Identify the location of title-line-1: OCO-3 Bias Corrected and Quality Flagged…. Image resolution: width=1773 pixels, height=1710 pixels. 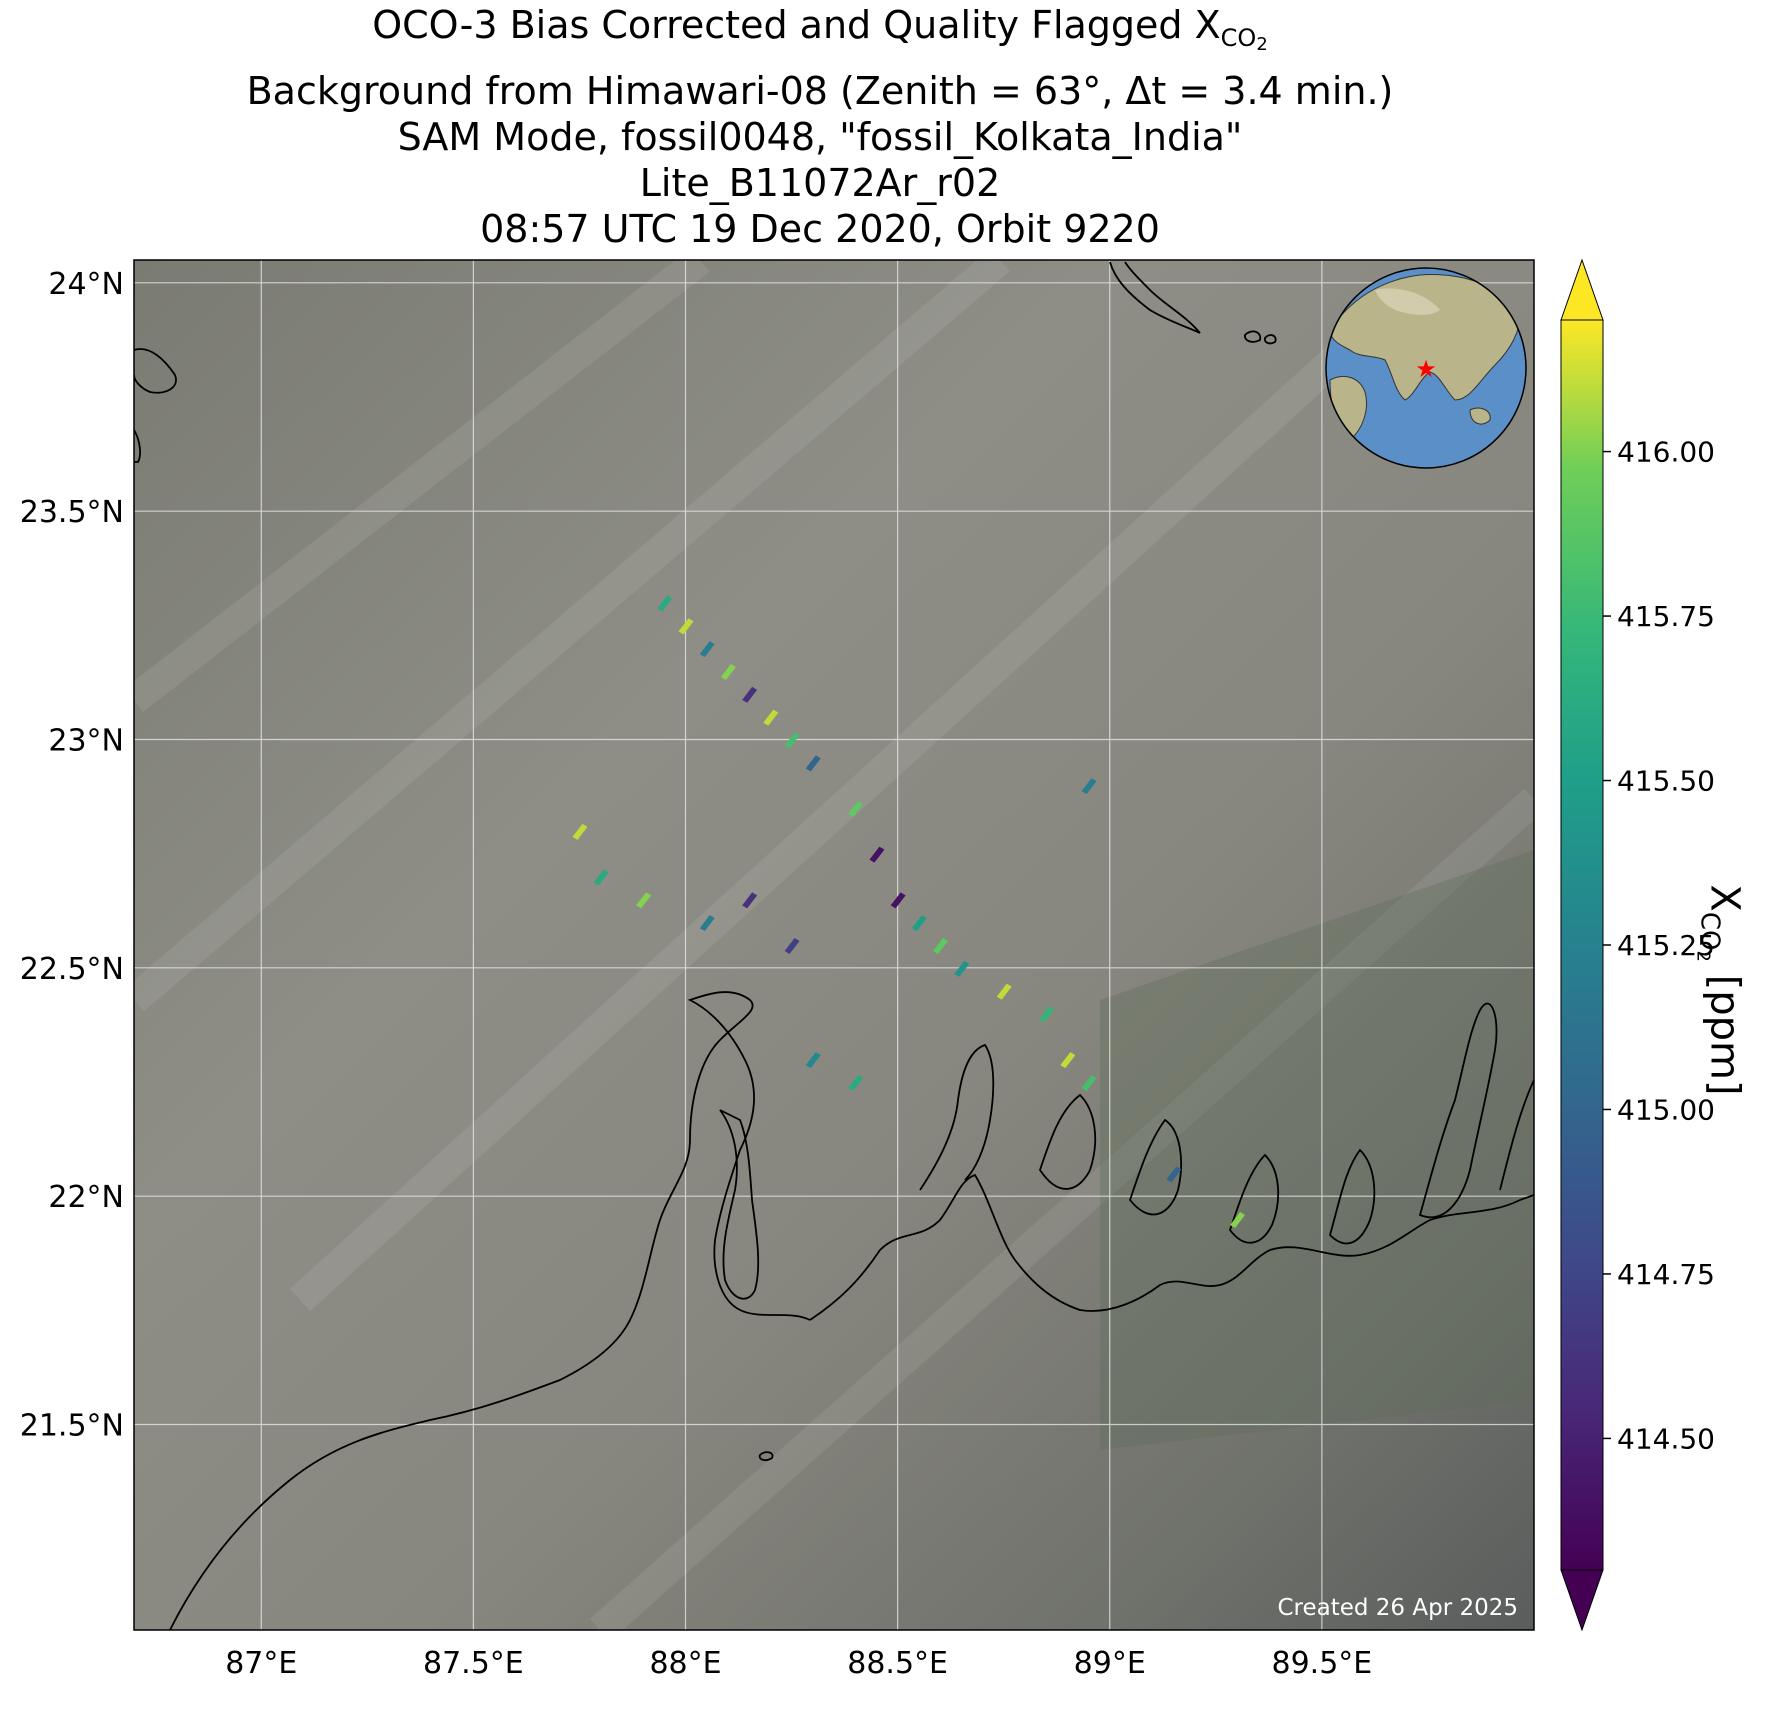
(820, 29).